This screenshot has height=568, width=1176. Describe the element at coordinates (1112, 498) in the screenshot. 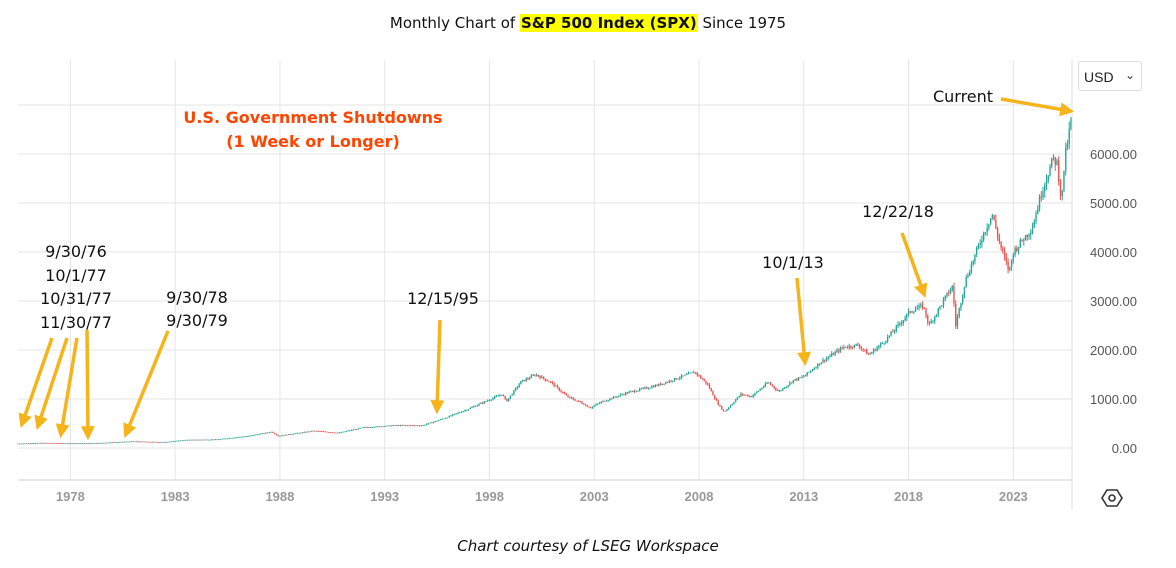

I see `gear-icon` at that location.